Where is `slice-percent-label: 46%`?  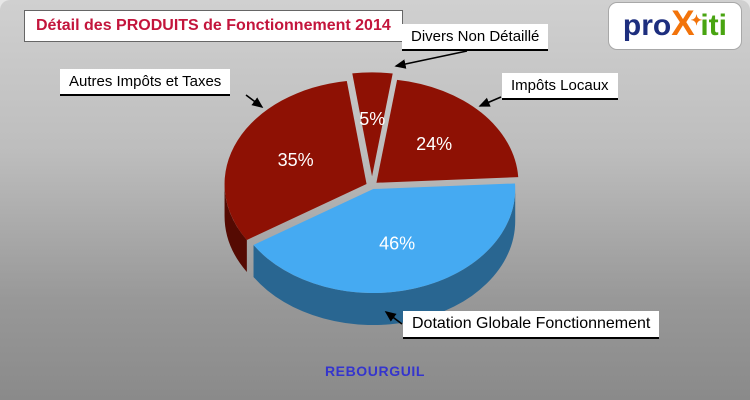 slice-percent-label: 46% is located at coordinates (397, 244).